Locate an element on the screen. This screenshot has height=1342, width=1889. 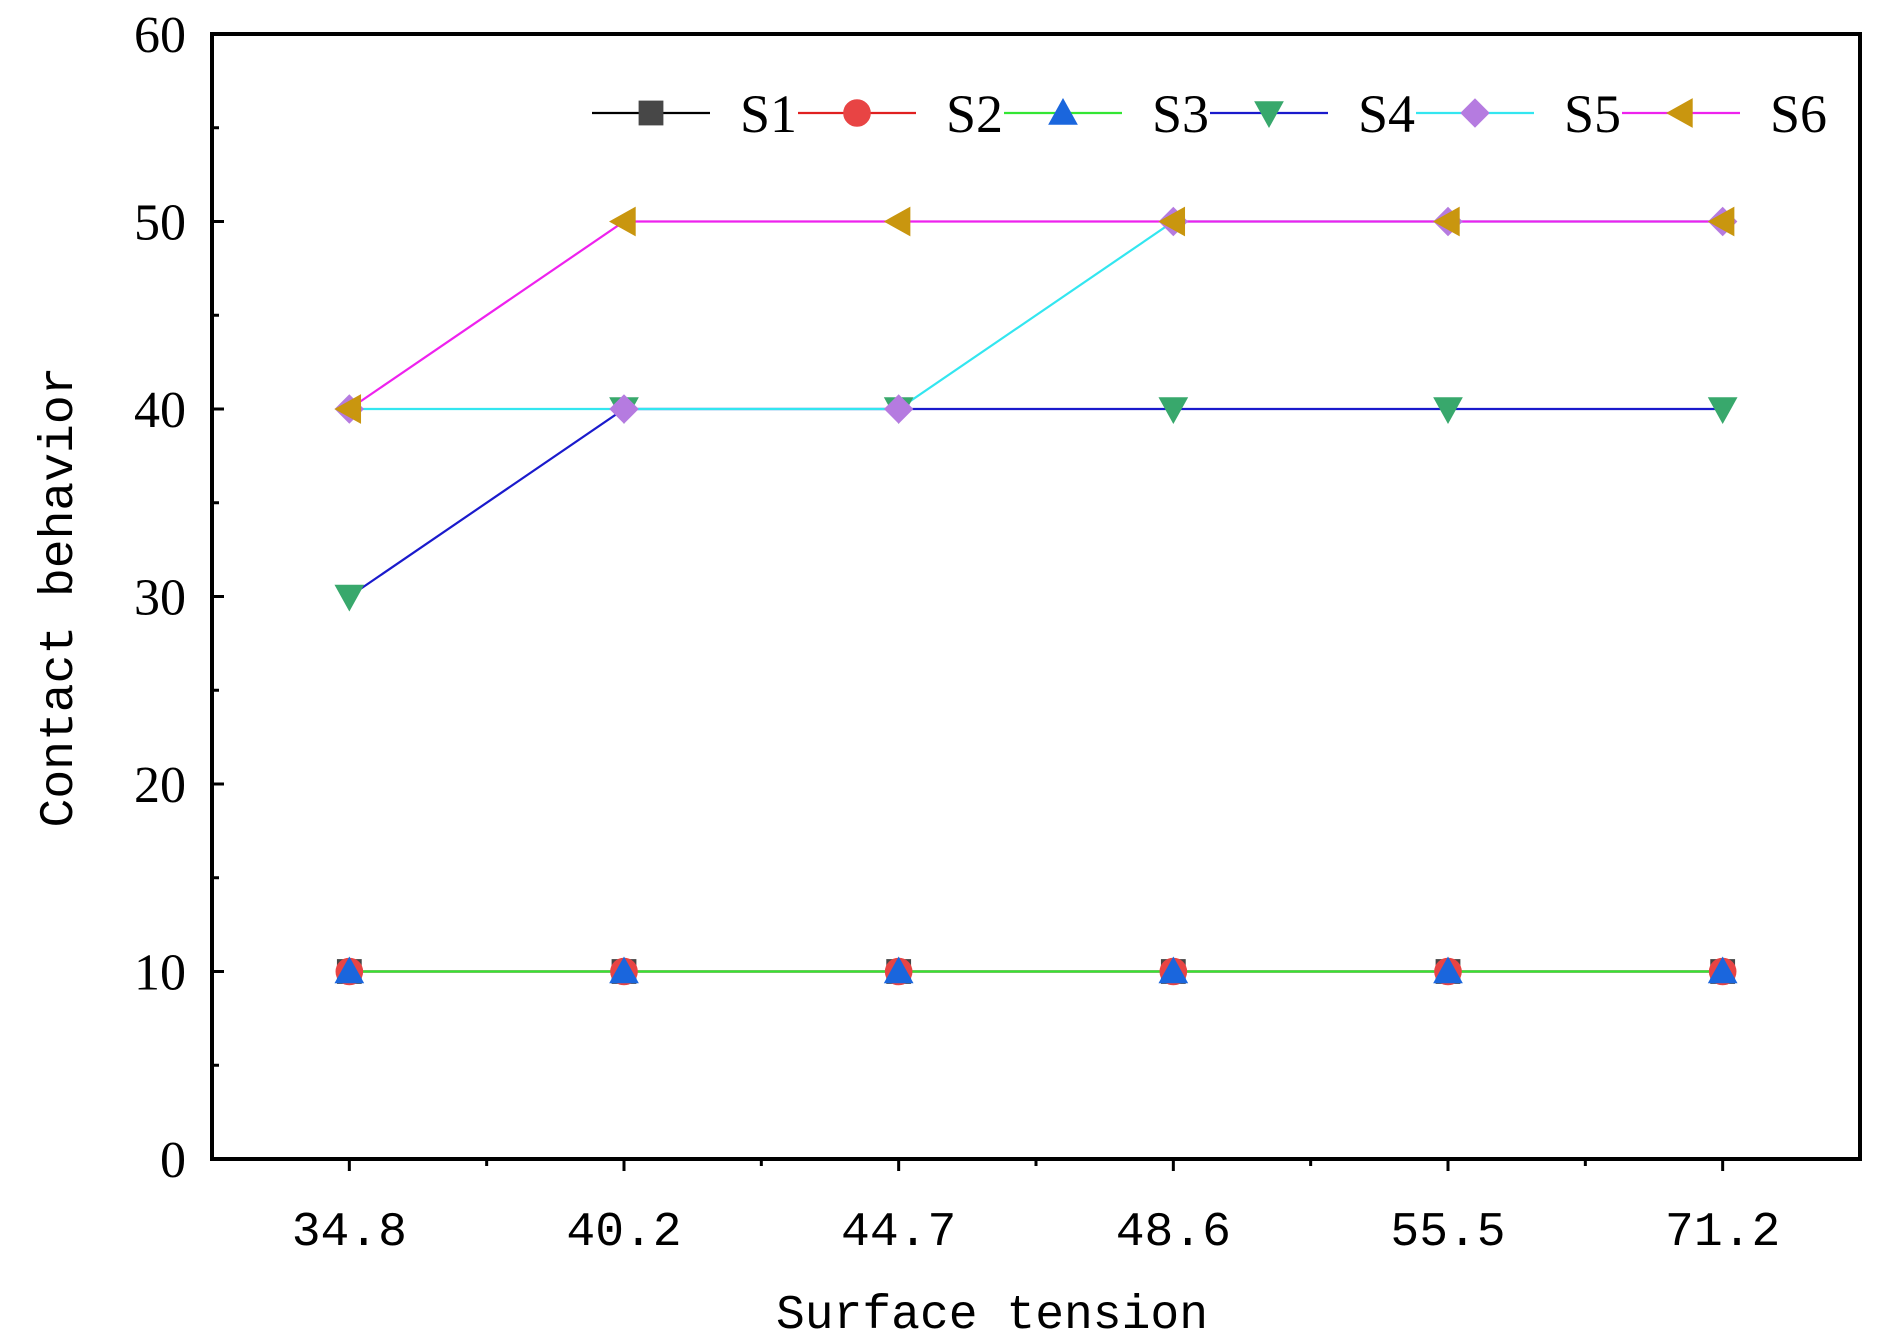
marker-s3-40.2 is located at coordinates (624, 970).